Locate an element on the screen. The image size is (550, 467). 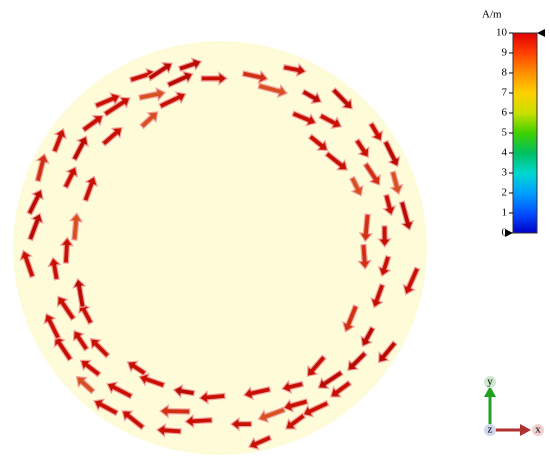
y-axis-label: y is located at coordinates (490, 382).